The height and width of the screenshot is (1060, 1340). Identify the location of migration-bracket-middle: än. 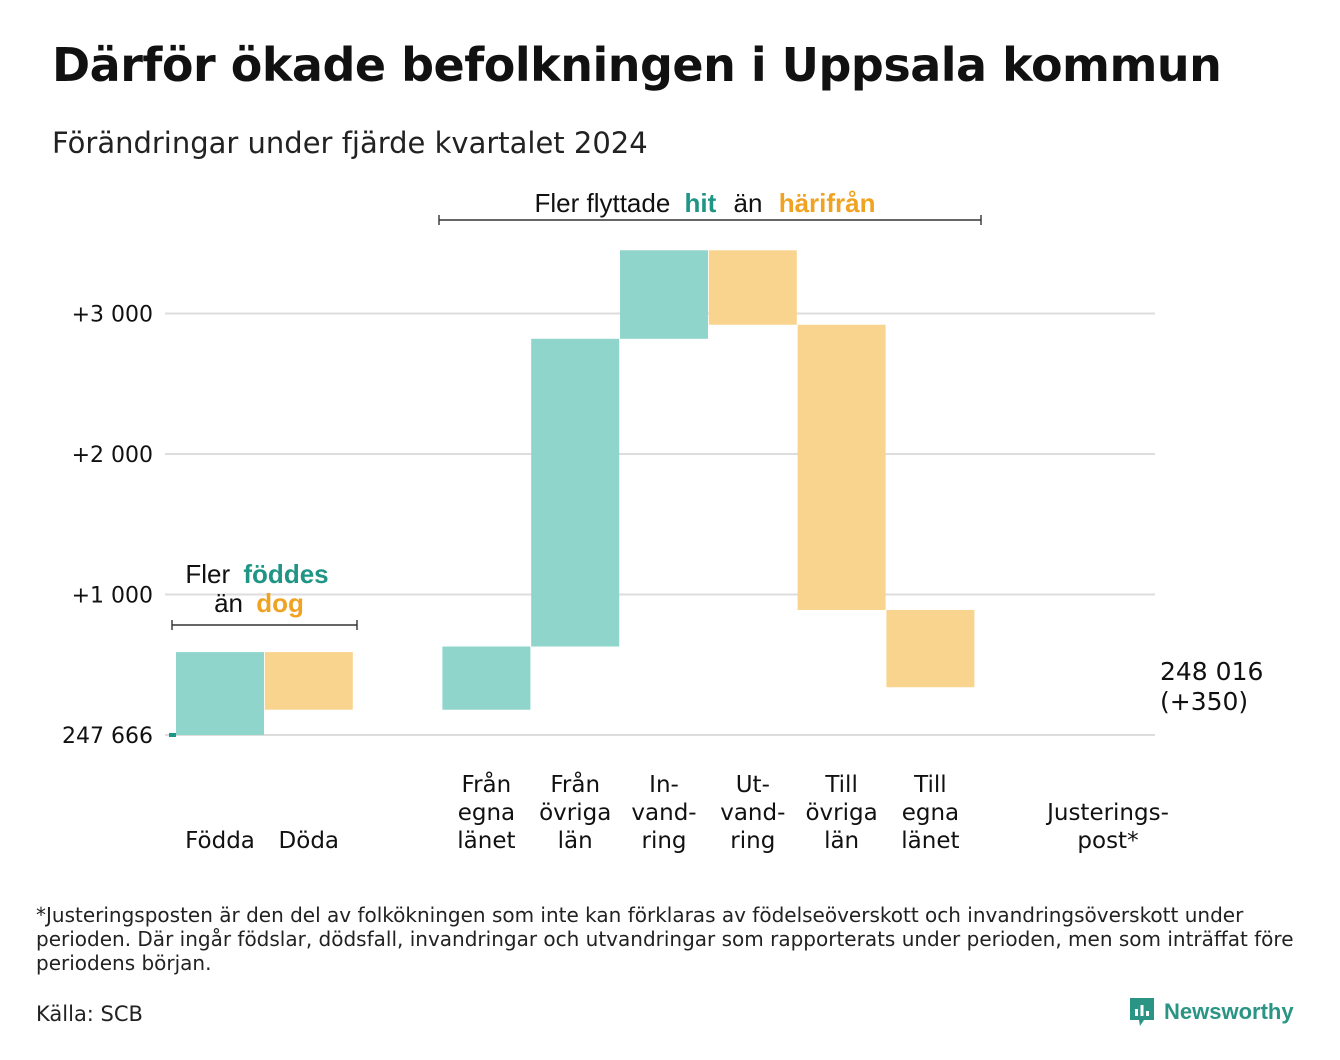
(748, 203).